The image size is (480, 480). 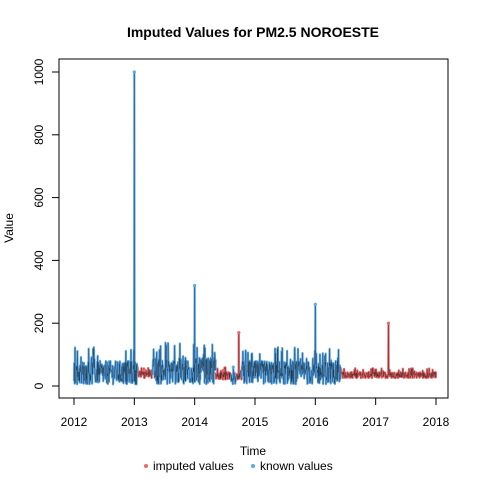 I want to click on x-tick-label: 2017, so click(x=375, y=422).